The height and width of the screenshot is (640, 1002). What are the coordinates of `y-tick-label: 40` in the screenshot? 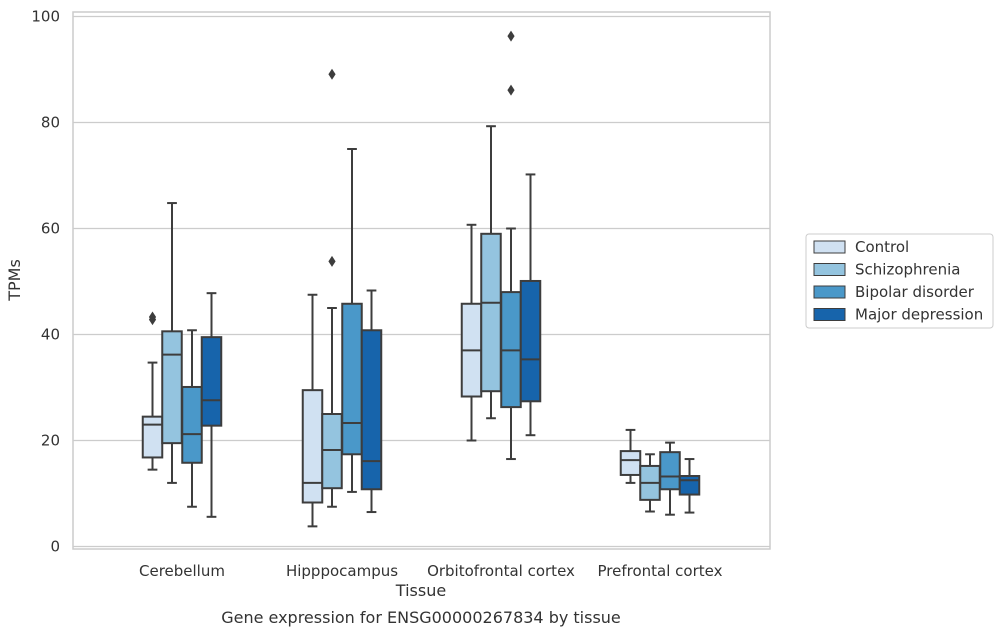 It's located at (50, 335).